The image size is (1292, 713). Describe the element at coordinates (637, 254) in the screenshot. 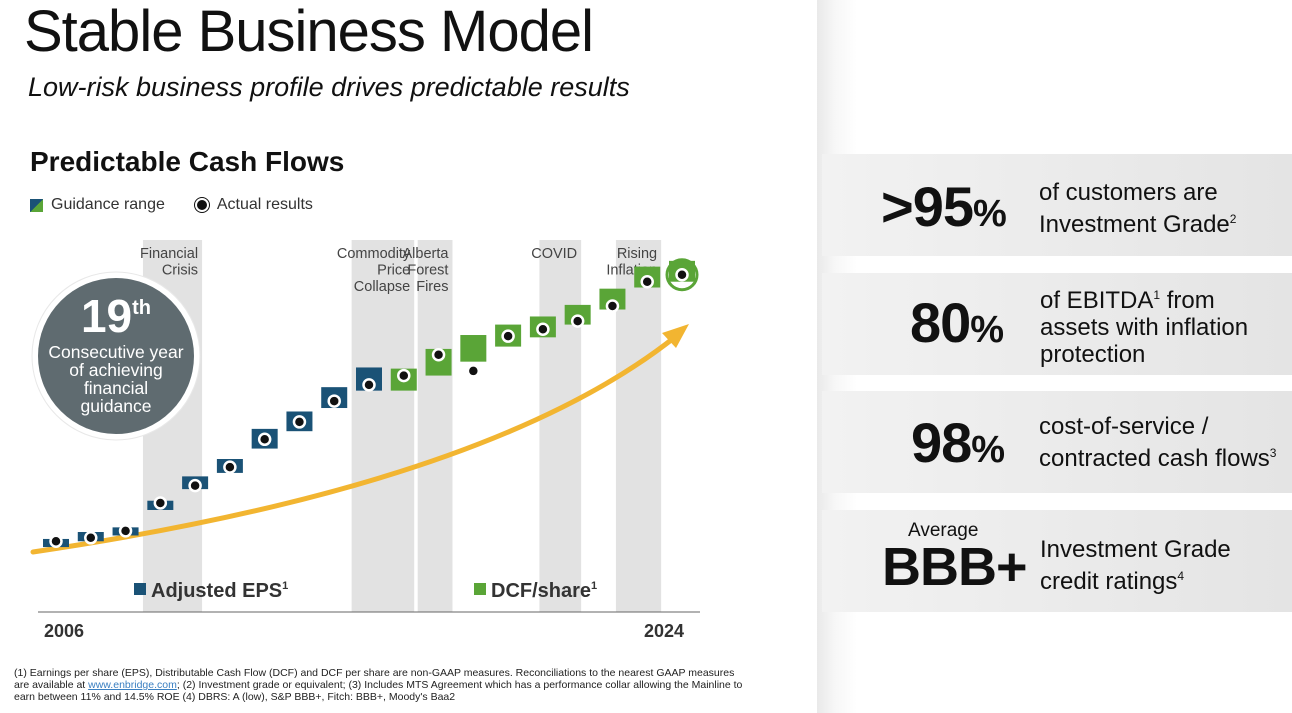

I see `event-band-label: Rising` at that location.